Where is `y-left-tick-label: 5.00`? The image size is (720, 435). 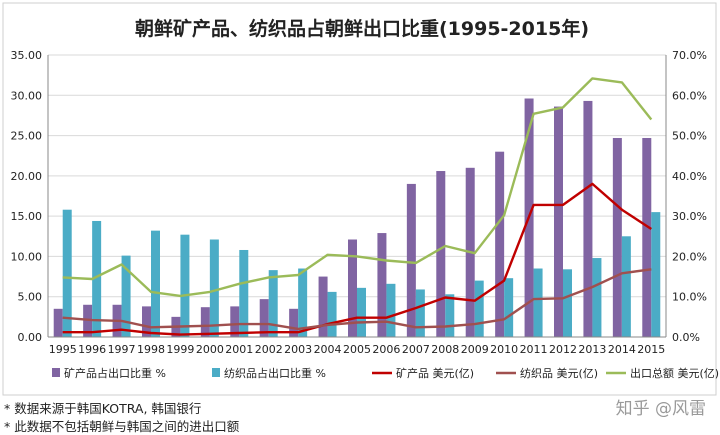
y-left-tick-label: 5.00 is located at coordinates (30, 297).